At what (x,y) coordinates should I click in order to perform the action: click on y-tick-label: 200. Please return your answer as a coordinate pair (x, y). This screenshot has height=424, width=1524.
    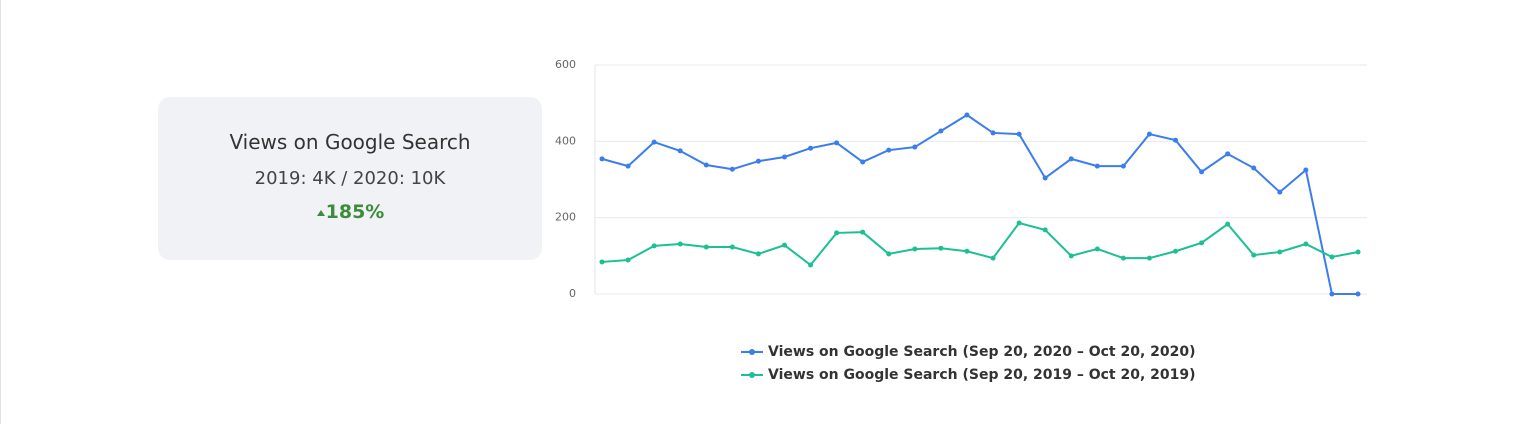
    Looking at the image, I should click on (565, 217).